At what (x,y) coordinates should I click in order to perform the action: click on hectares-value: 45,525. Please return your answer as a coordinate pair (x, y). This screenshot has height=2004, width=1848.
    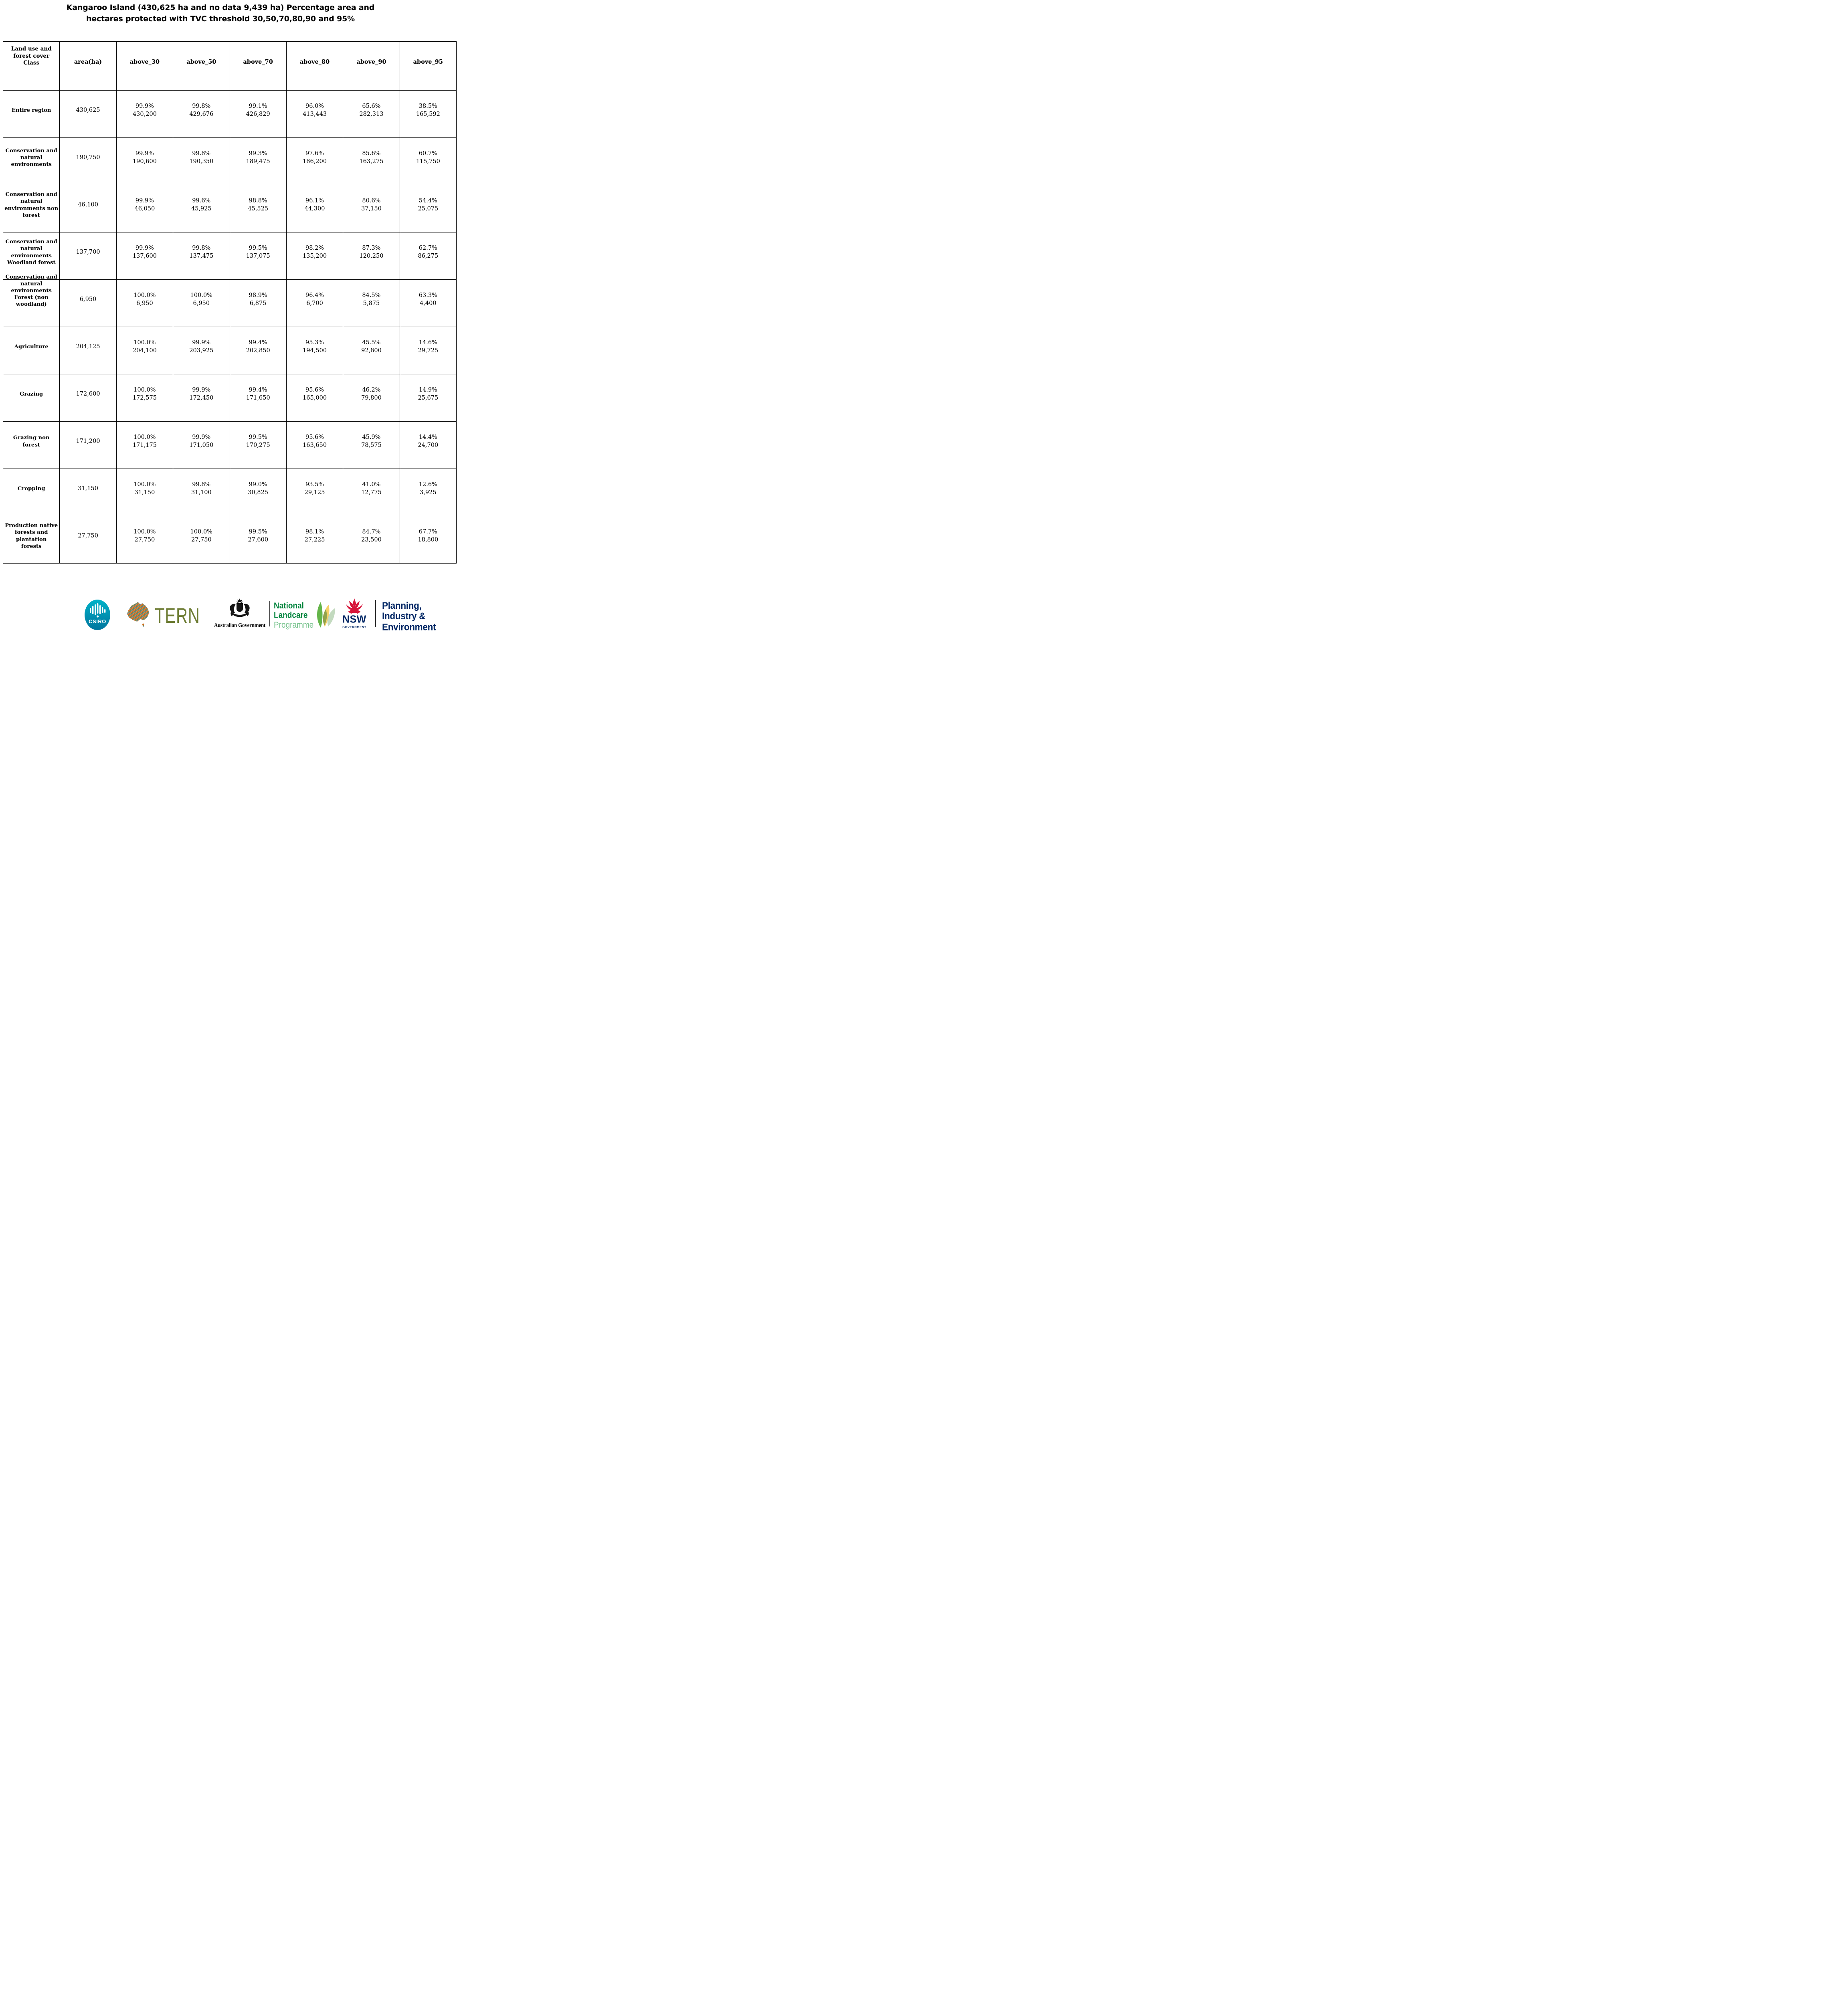
    Looking at the image, I should click on (258, 209).